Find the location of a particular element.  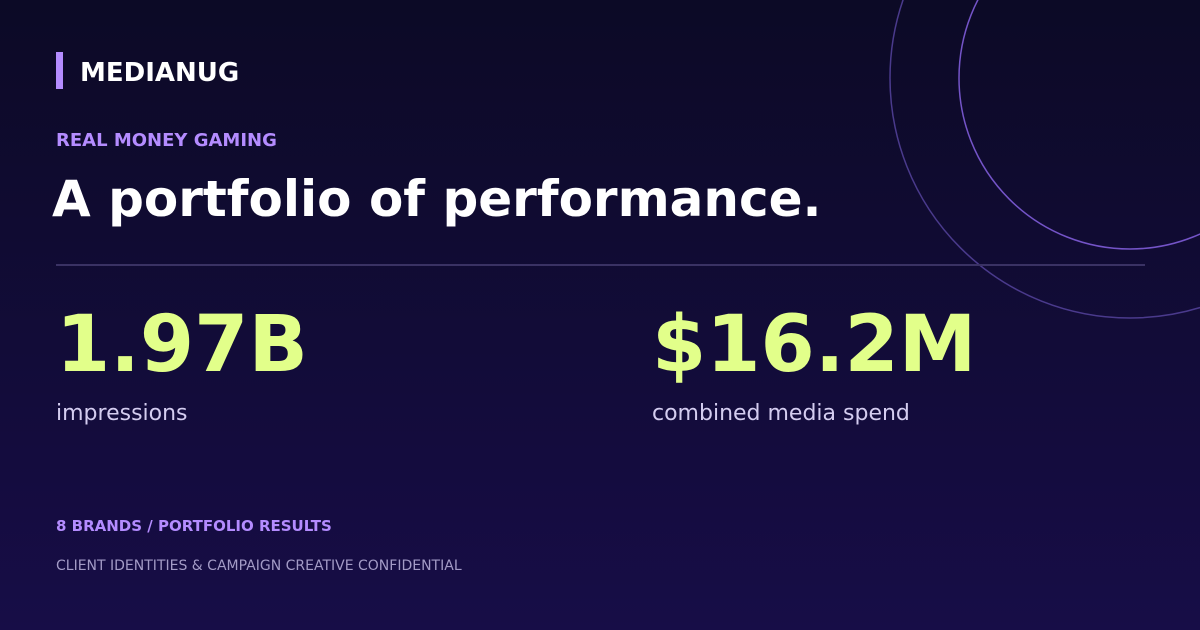

stat-label: impressions is located at coordinates (122, 413).